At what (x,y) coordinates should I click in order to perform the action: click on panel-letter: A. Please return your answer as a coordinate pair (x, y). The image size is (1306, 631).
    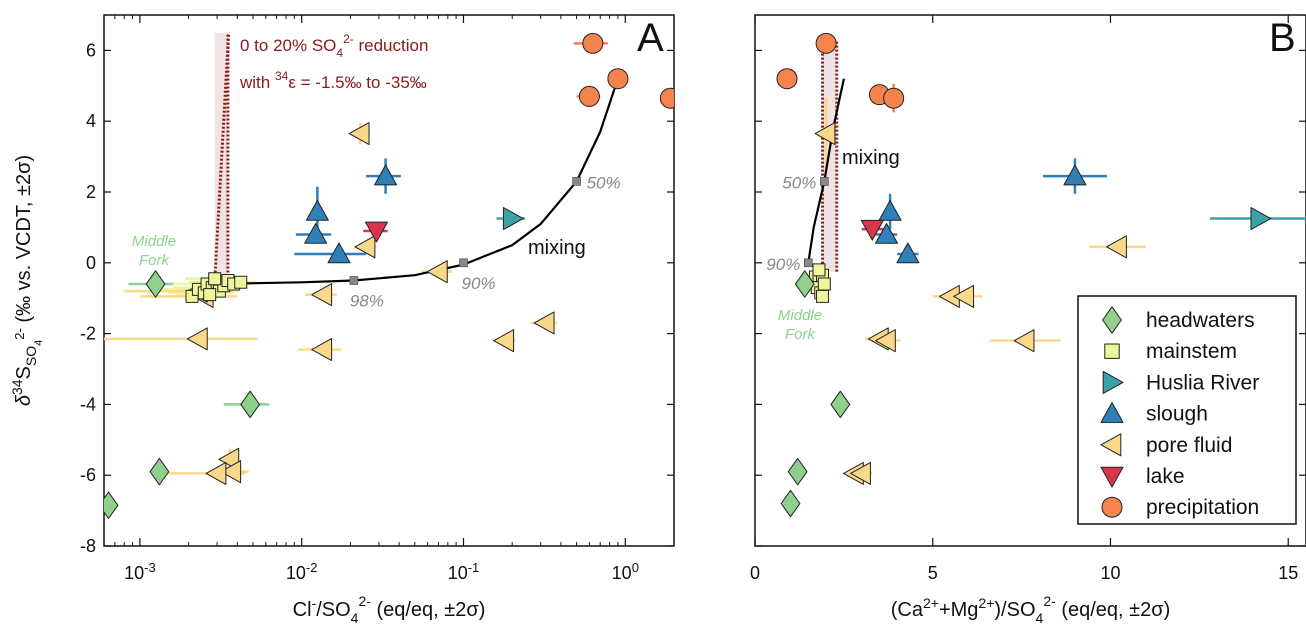
    Looking at the image, I should click on (650, 38).